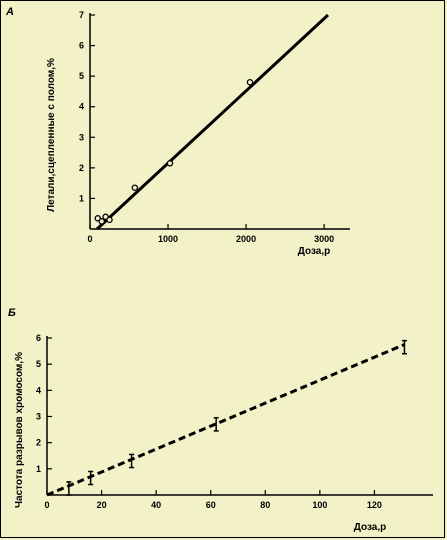 This screenshot has height=540, width=447. Describe the element at coordinates (51, 135) in the screenshot. I see `chart-a-ylabel: Летали,сцепленные с полом,%` at that location.